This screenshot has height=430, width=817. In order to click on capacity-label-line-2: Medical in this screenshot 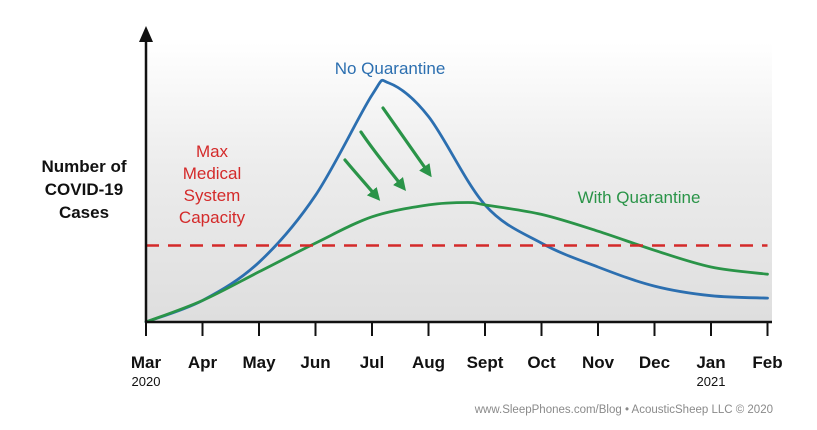, I will do `click(212, 173)`.